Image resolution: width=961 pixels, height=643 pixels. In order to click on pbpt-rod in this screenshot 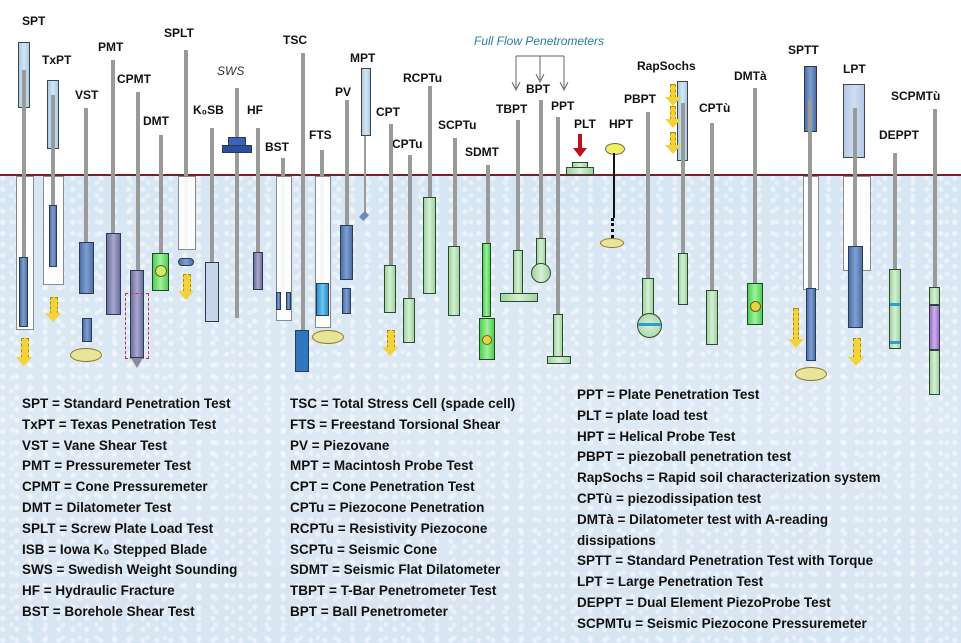, I will do `click(648, 196)`.